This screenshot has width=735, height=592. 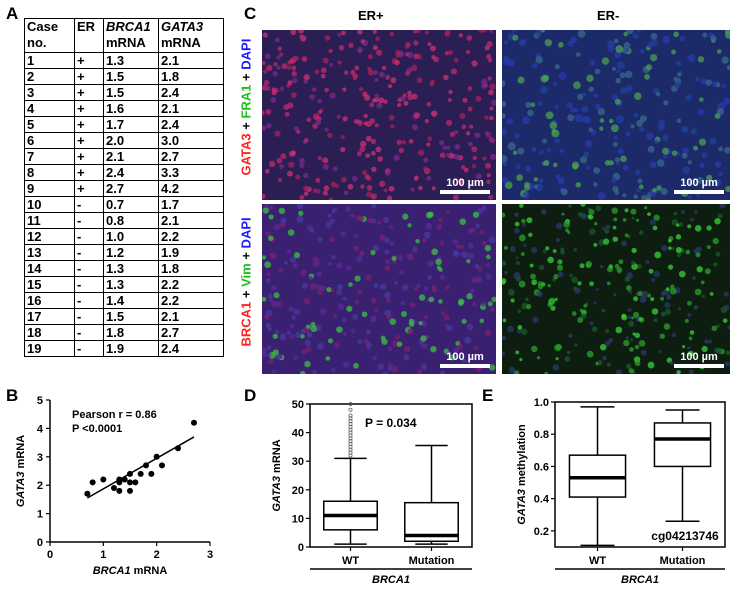 What do you see at coordinates (89, 92) in the screenshot?
I see `cell-er: +` at bounding box center [89, 92].